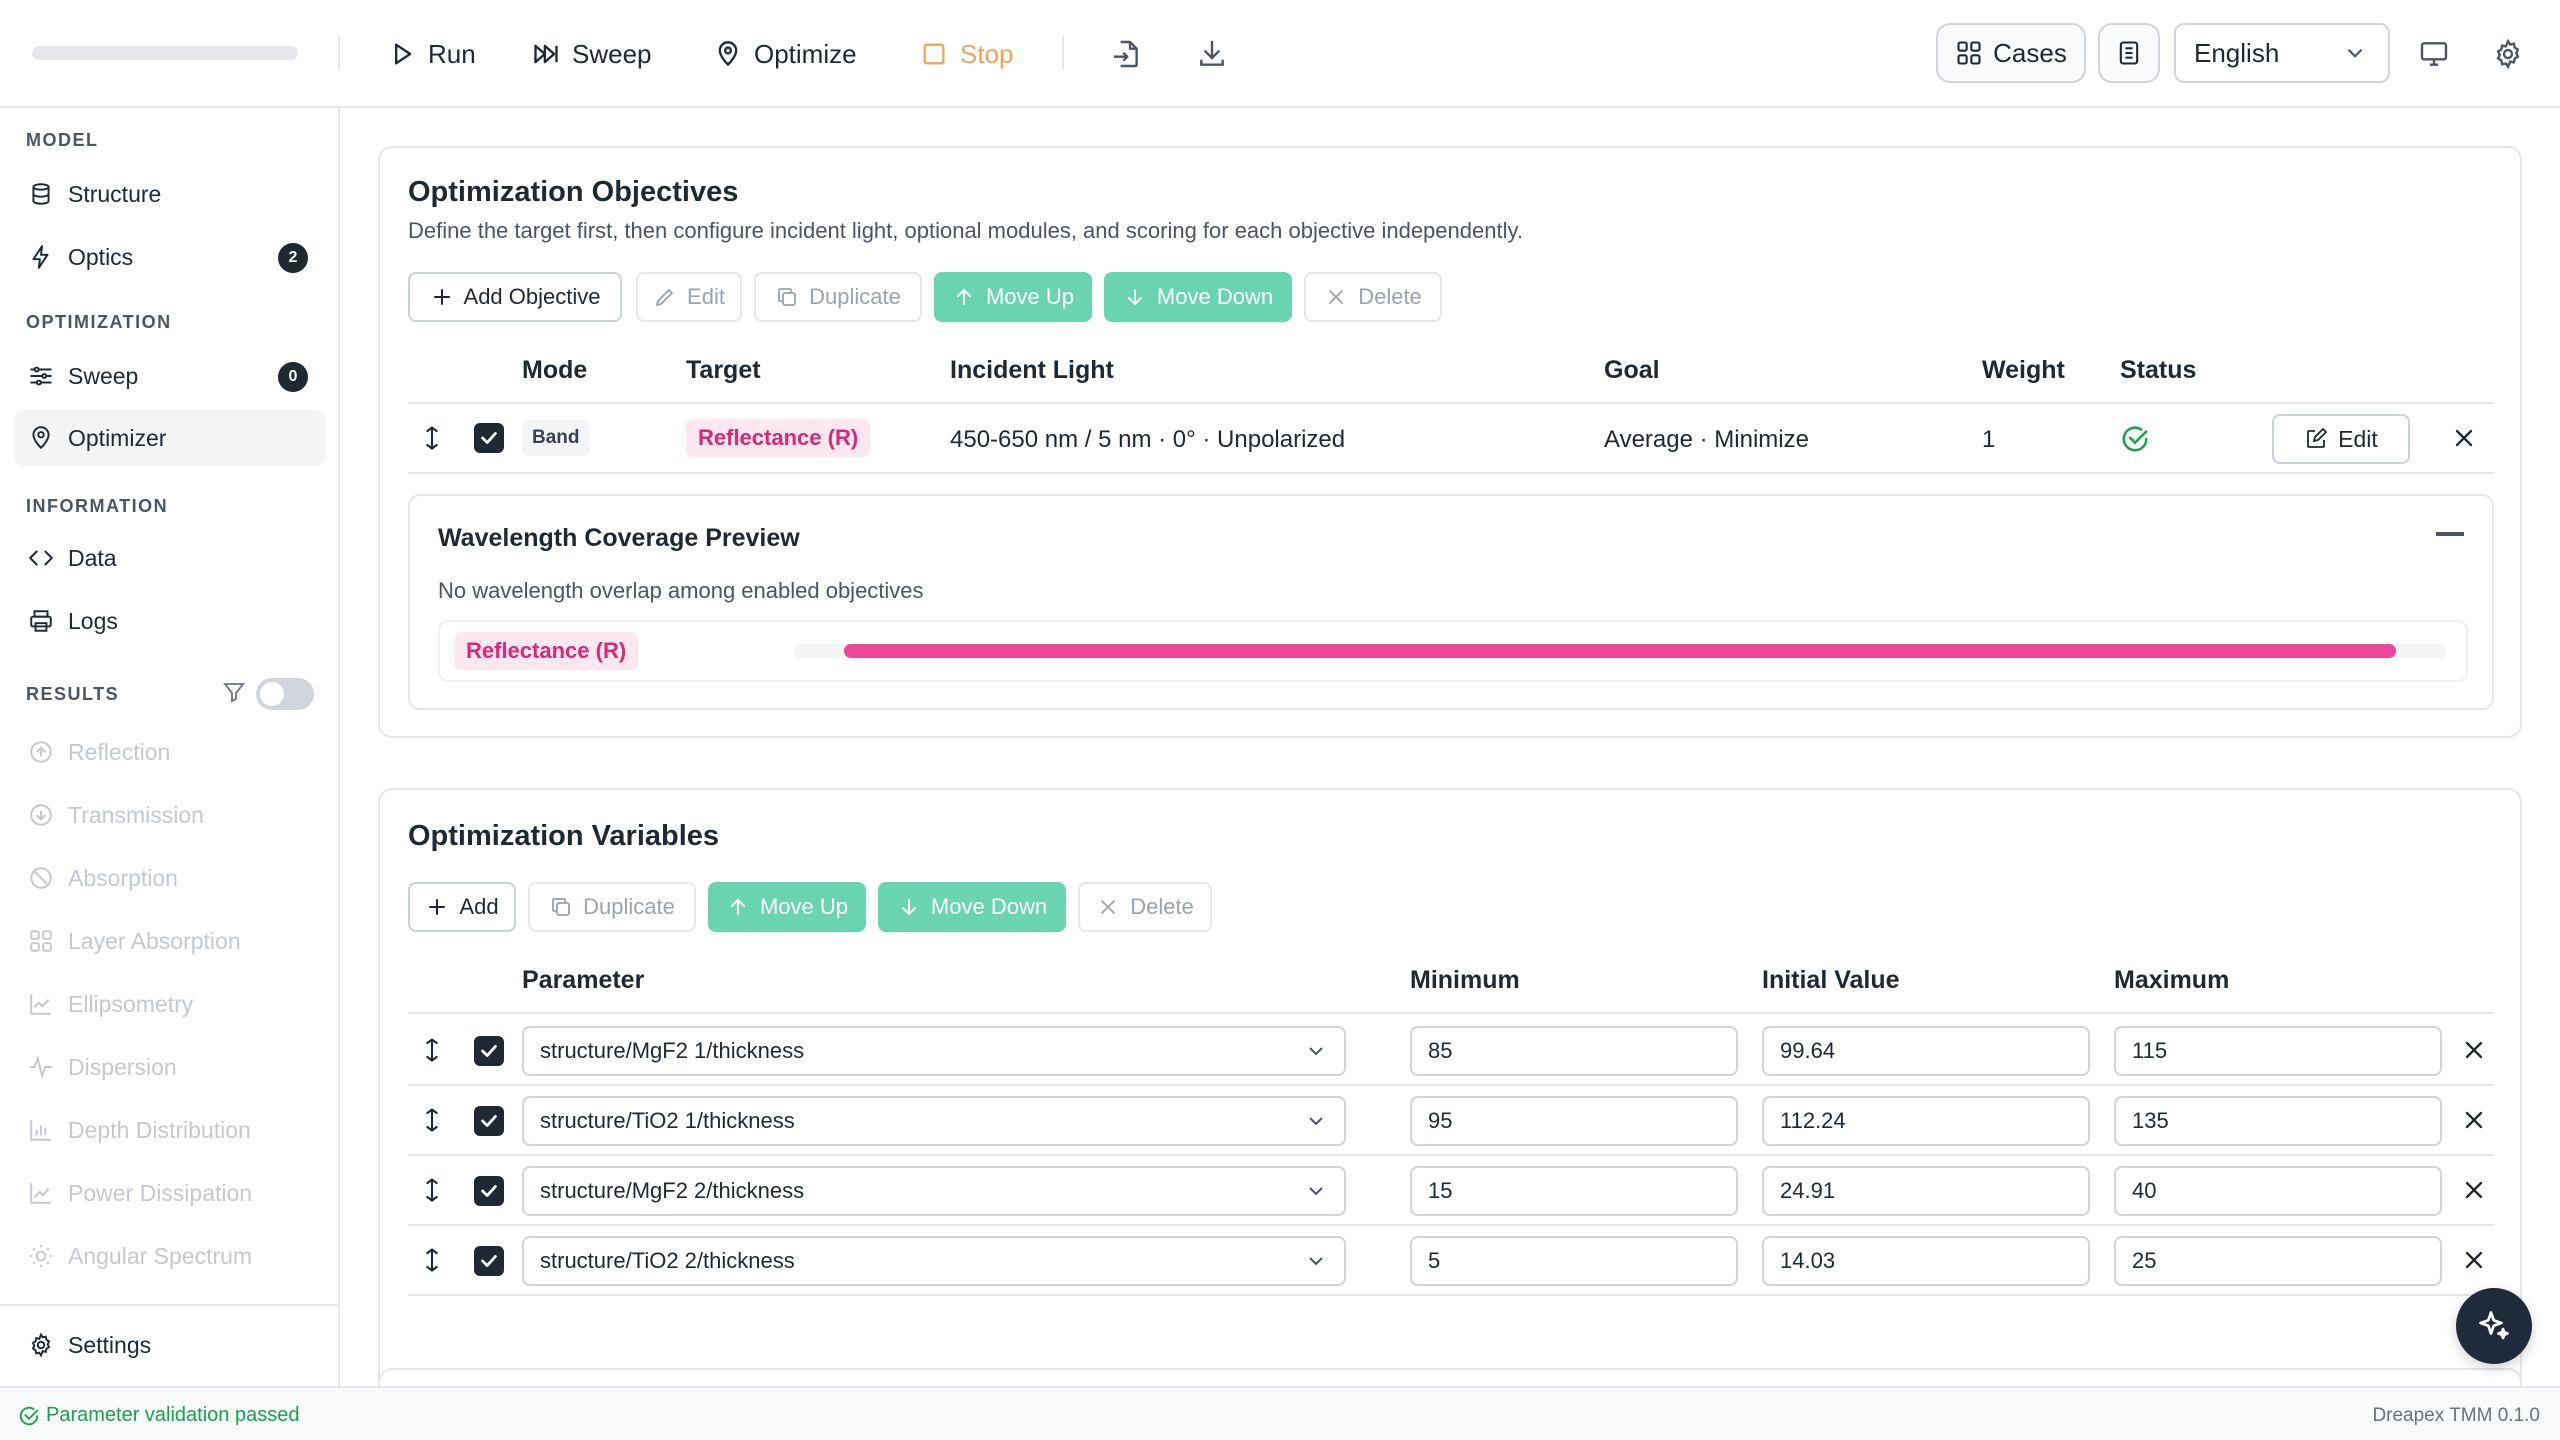  I want to click on sidebar-item-dispersion: Dispersion, so click(170, 1067).